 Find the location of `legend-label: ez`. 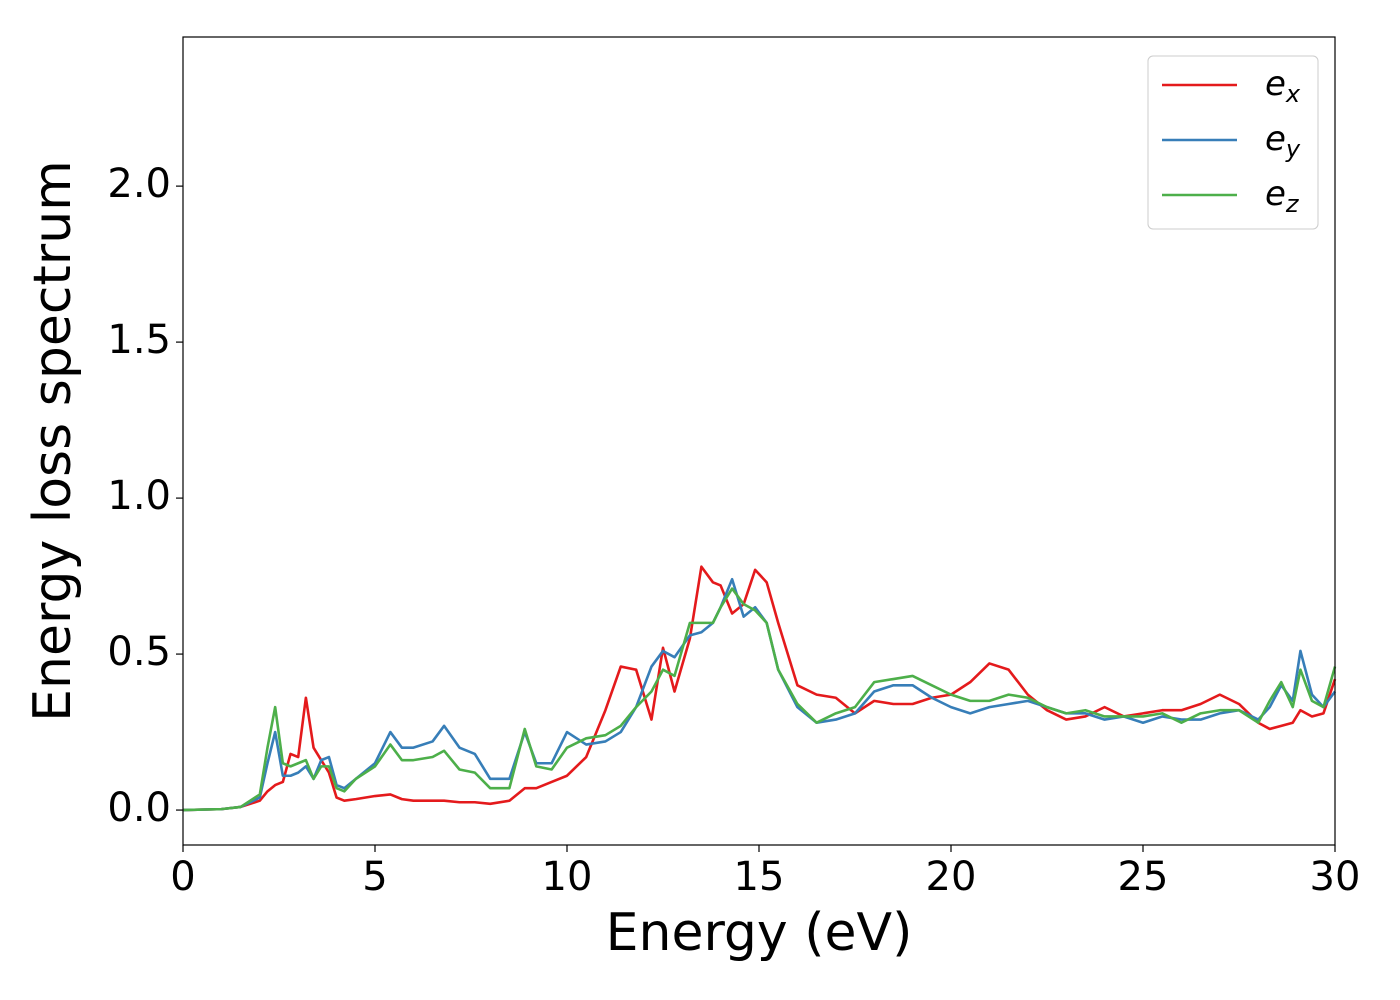

legend-label: ez is located at coordinates (1282, 196).